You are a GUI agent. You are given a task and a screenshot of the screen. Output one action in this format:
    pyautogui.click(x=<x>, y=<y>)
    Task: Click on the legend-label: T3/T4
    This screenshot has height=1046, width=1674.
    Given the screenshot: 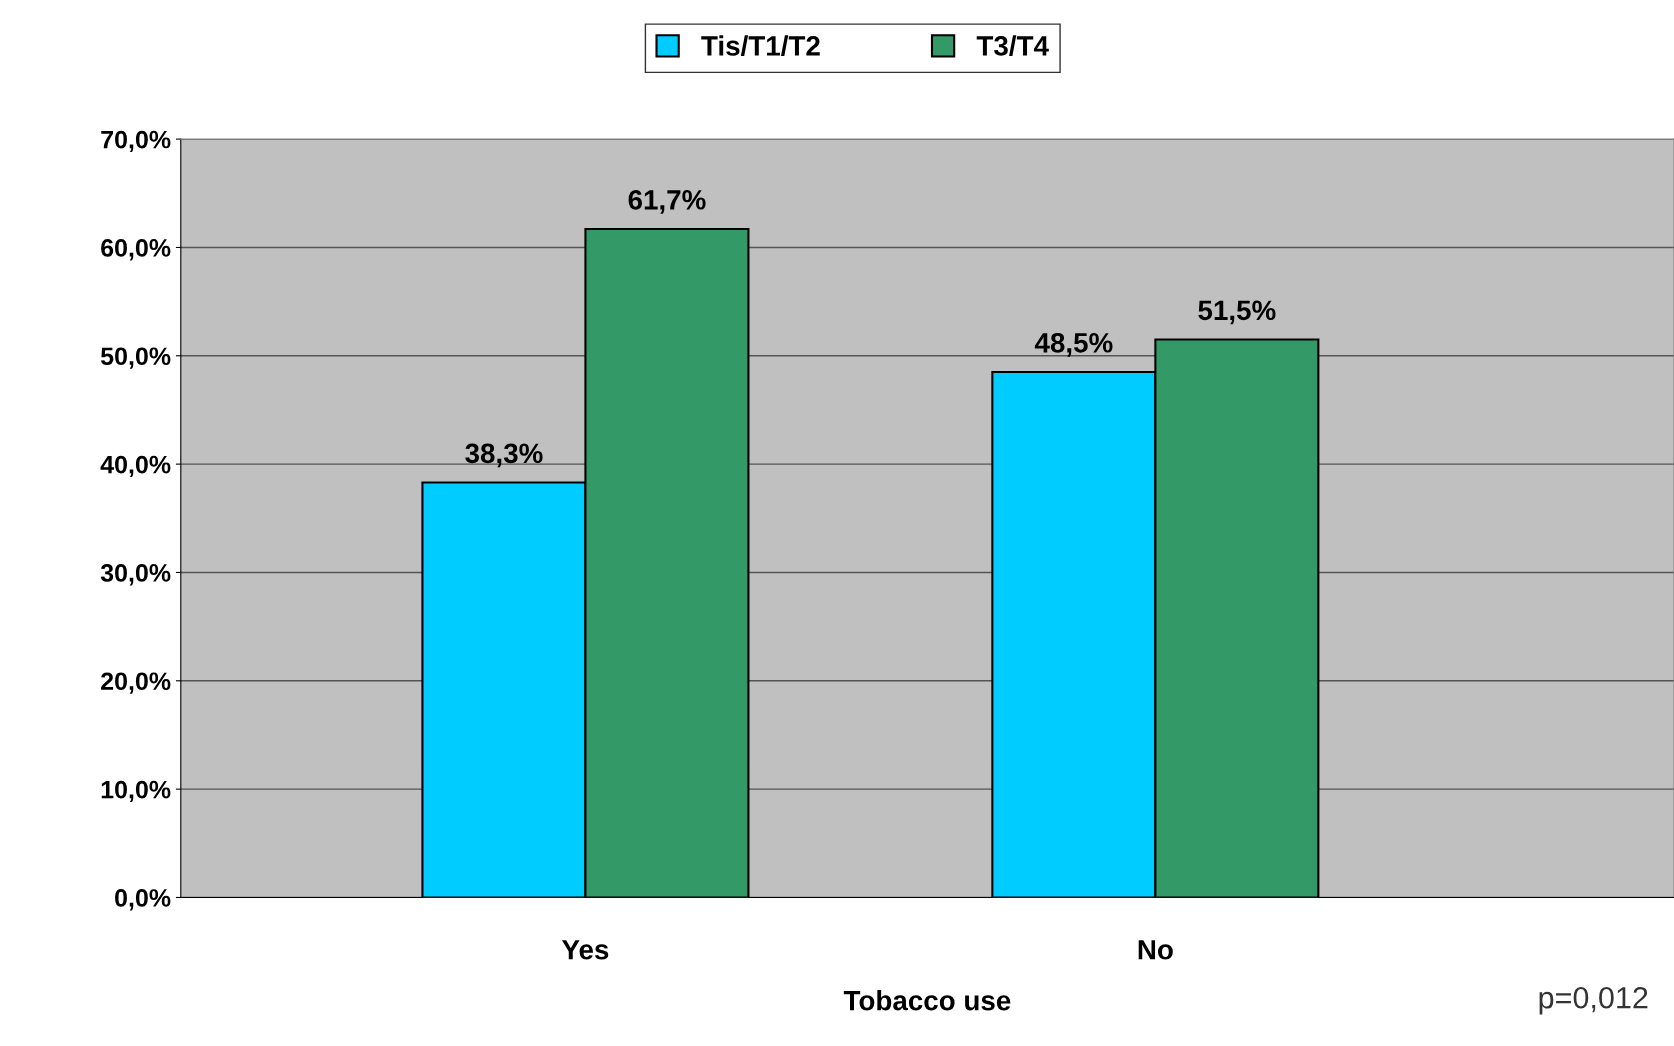 What is the action you would take?
    pyautogui.click(x=1012, y=46)
    